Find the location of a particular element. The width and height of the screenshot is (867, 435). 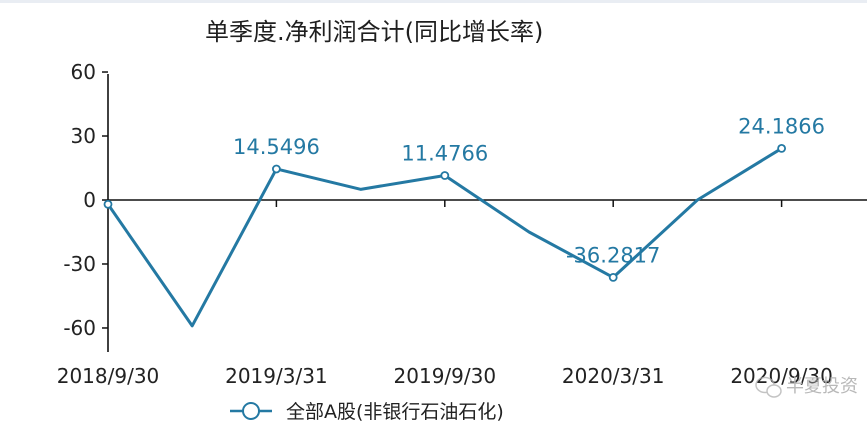

legend: 全部A股(非银行石油石化) is located at coordinates (367, 412).